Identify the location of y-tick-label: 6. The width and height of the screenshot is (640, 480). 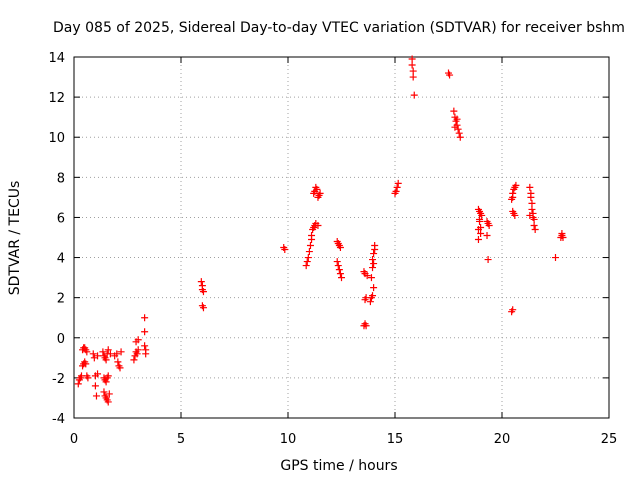
(61, 218).